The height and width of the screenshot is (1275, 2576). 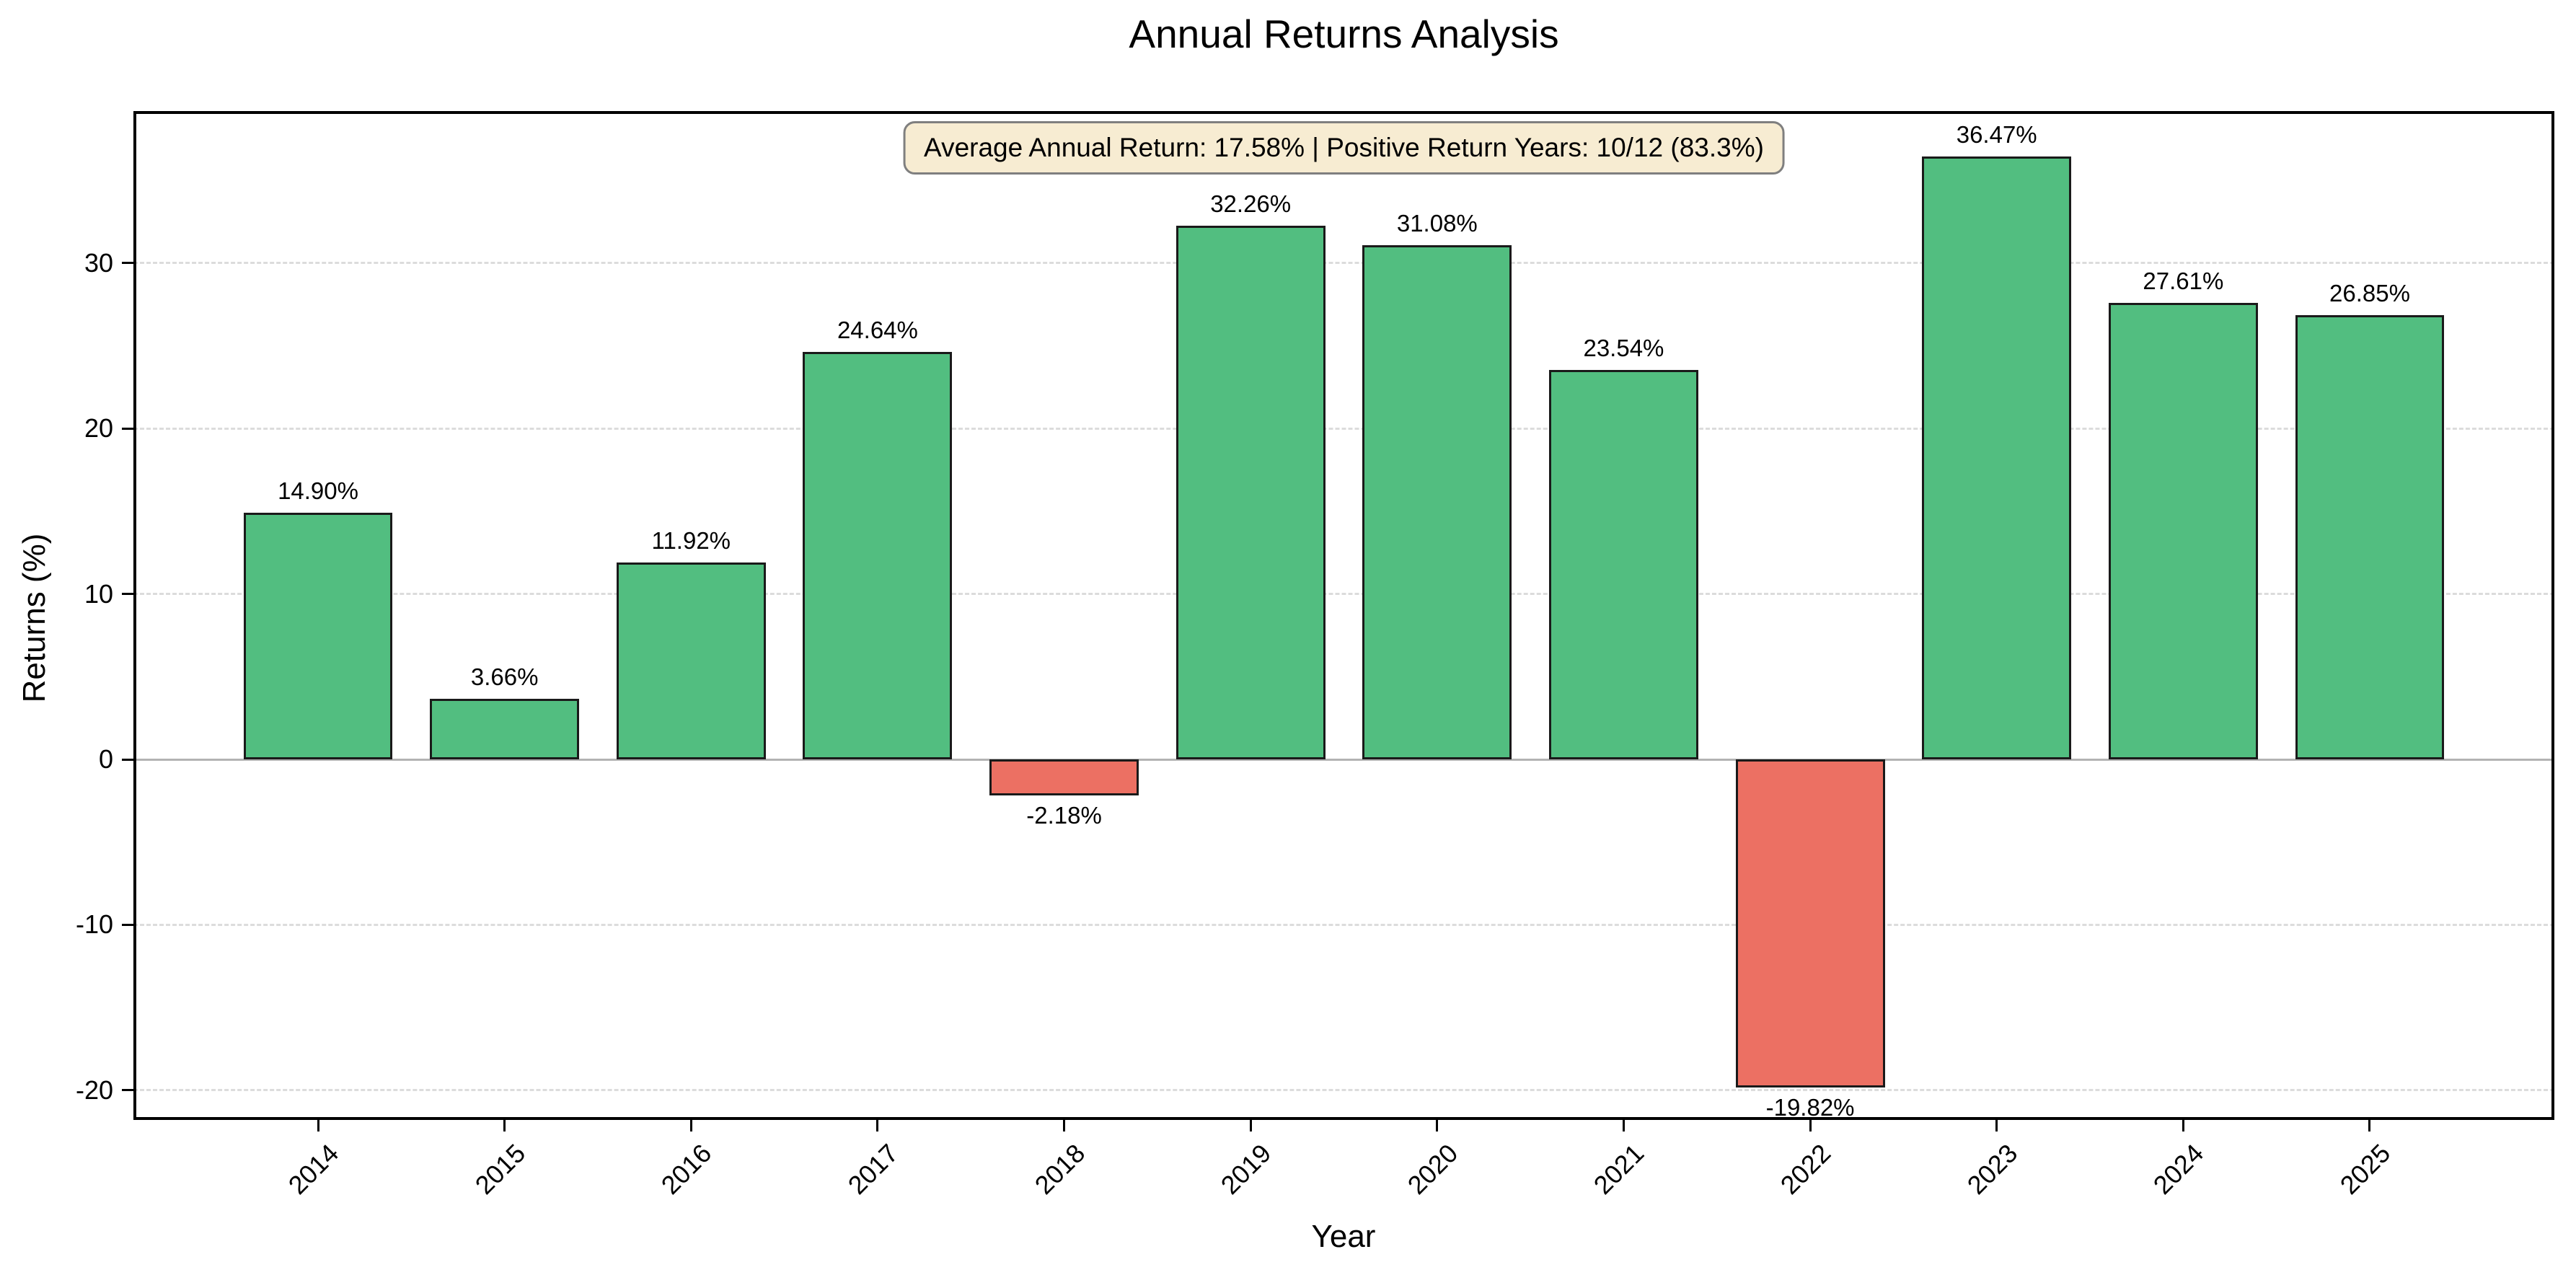 I want to click on bar-value-label-2015: 3.66%, so click(x=504, y=677).